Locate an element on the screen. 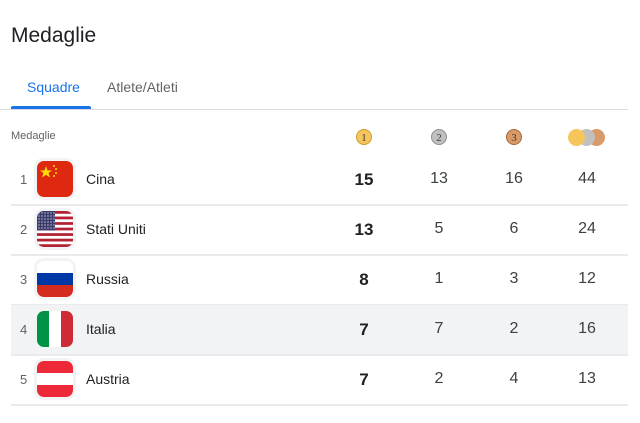 This screenshot has width=640, height=423. tabs-divider is located at coordinates (314, 109).